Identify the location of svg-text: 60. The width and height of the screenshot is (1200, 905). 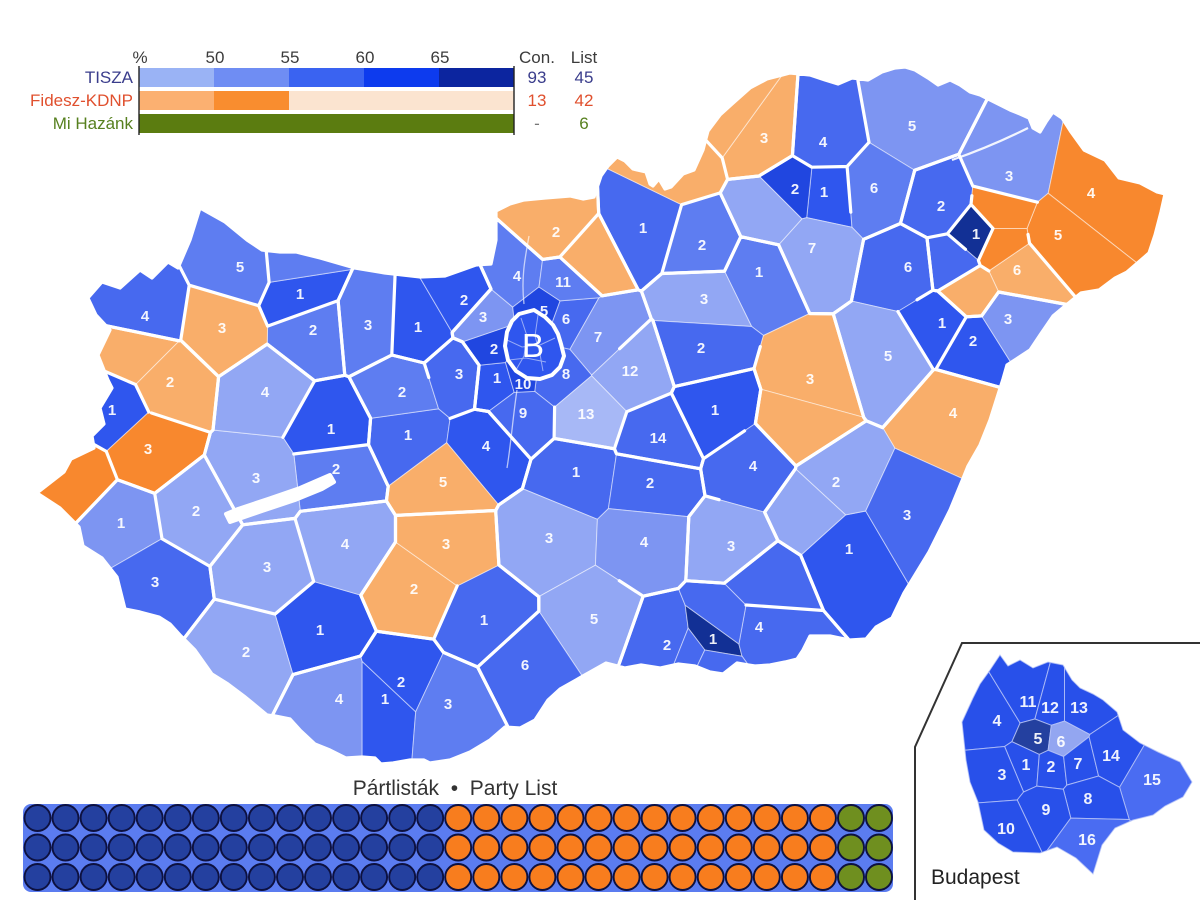
(365, 57).